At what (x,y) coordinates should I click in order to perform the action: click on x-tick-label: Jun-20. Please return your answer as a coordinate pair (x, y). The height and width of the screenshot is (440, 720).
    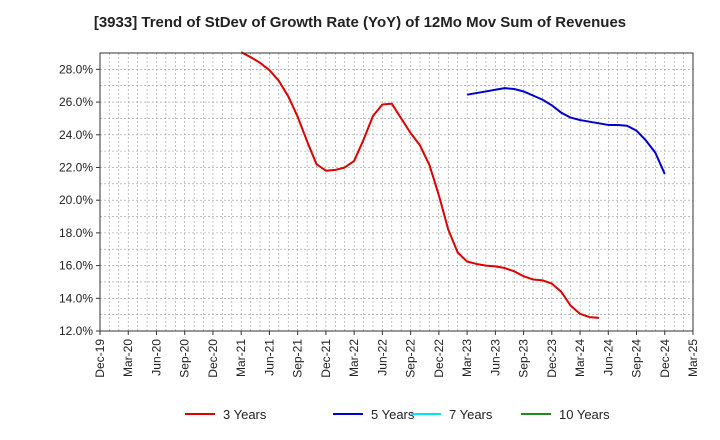
    Looking at the image, I should click on (156, 357).